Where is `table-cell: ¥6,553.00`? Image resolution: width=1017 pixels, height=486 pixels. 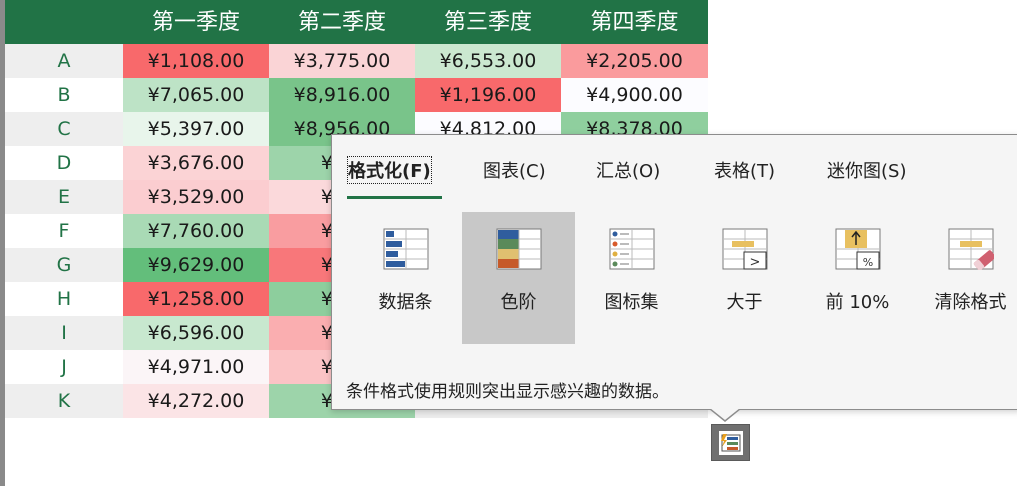
table-cell: ¥6,553.00 is located at coordinates (488, 61).